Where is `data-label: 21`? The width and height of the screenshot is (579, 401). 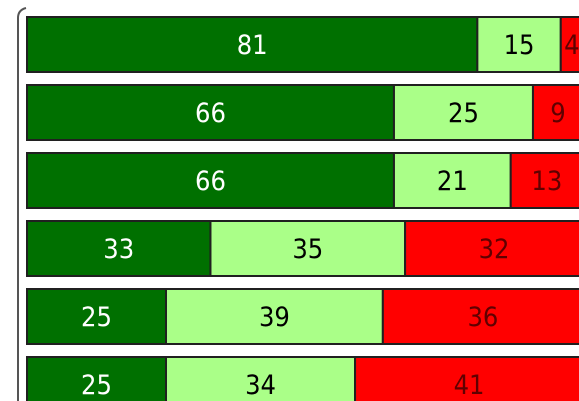 data-label: 21 is located at coordinates (452, 181).